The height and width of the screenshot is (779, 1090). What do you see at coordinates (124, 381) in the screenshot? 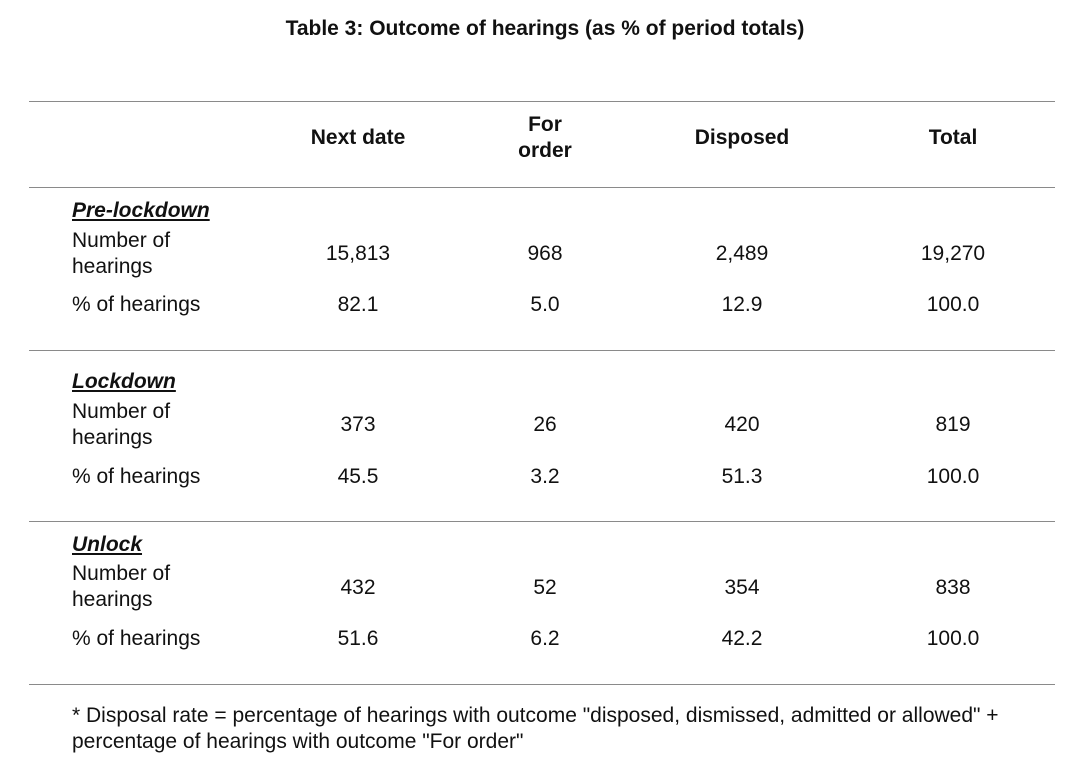
I see `section-title-lockdown: Lockdown` at bounding box center [124, 381].